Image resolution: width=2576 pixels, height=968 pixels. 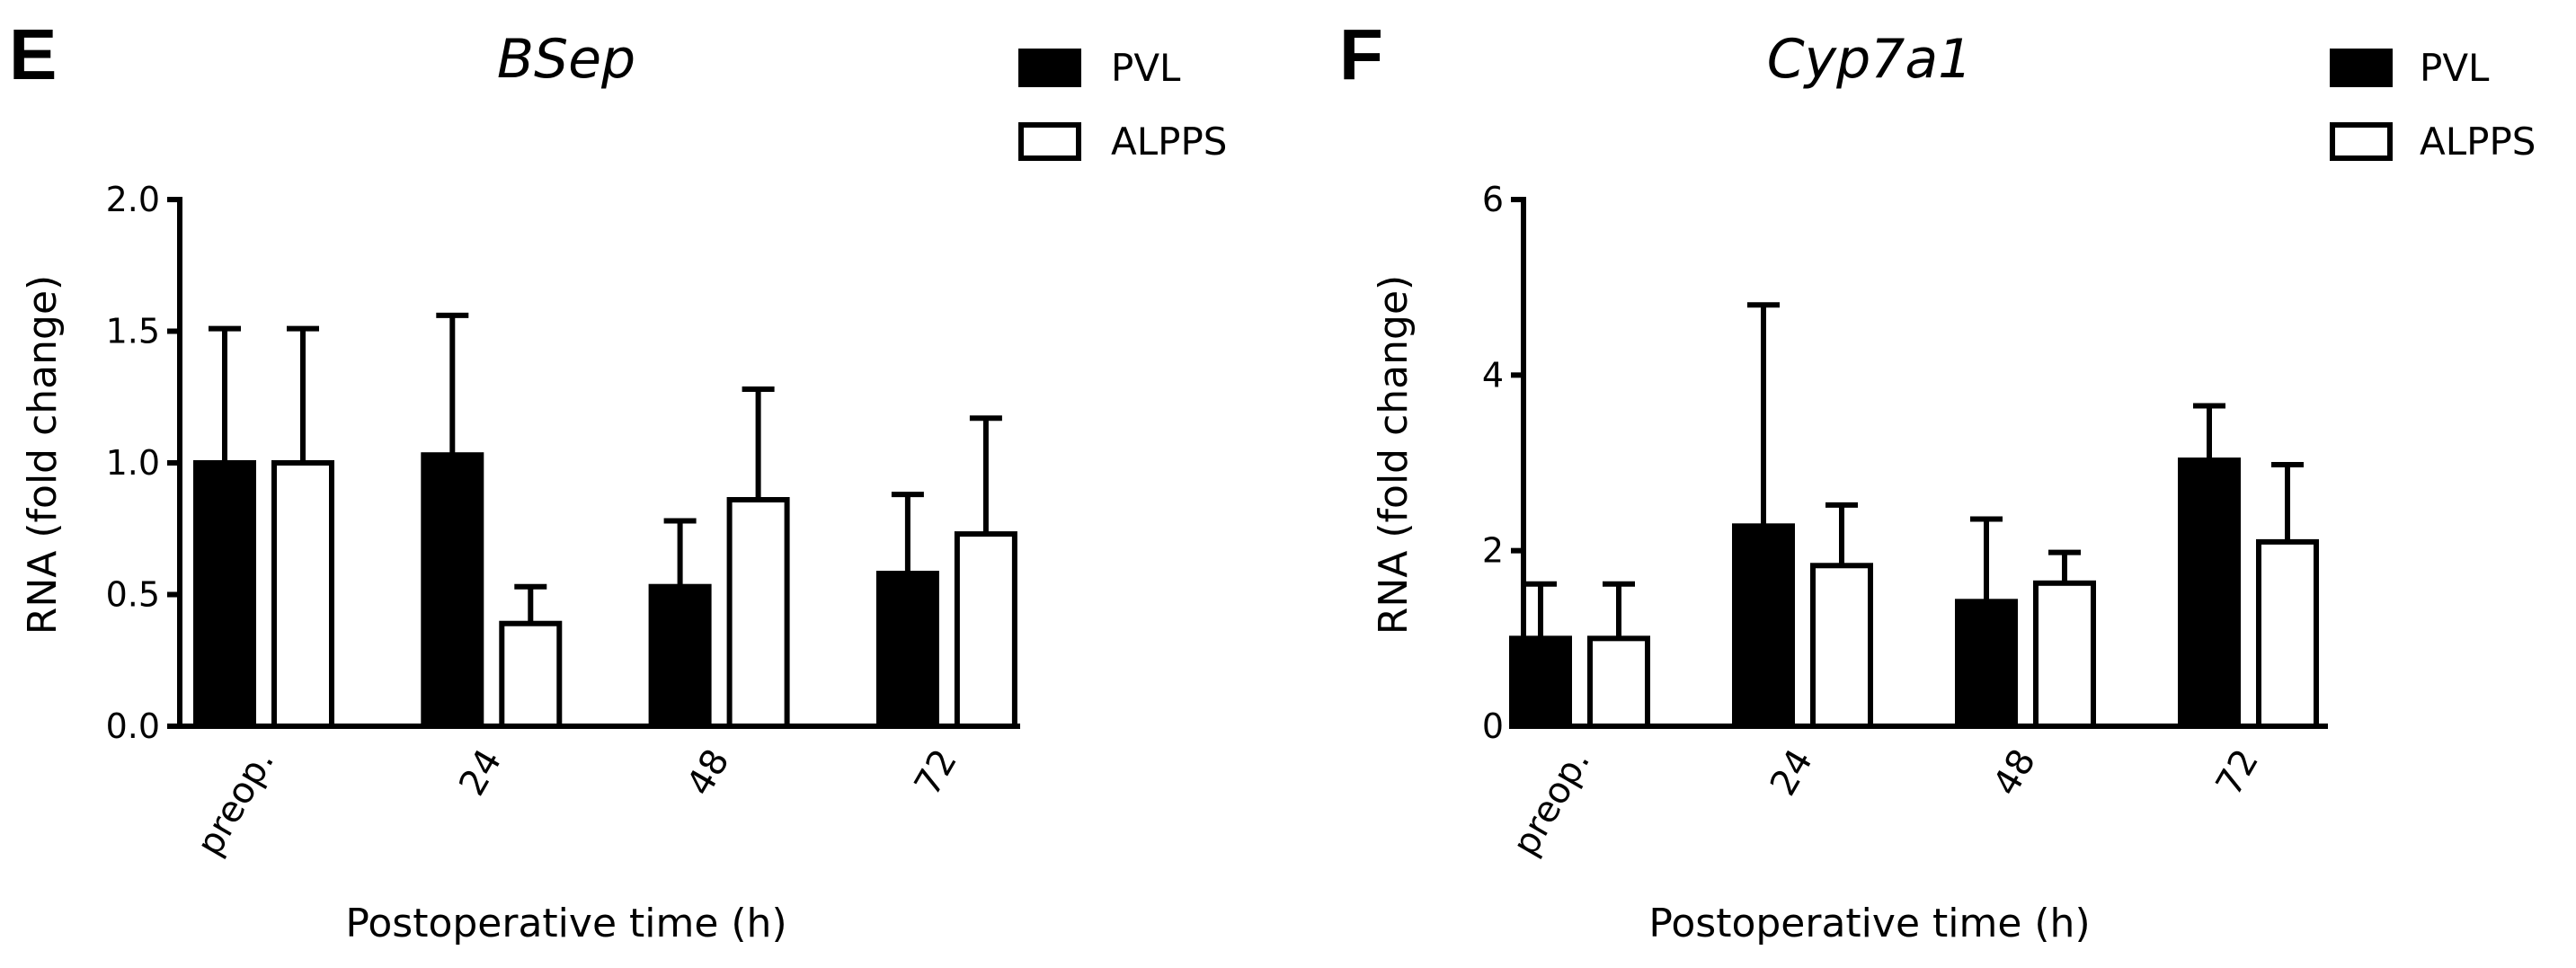 I want to click on y-tick-label: 0, so click(x=1493, y=726).